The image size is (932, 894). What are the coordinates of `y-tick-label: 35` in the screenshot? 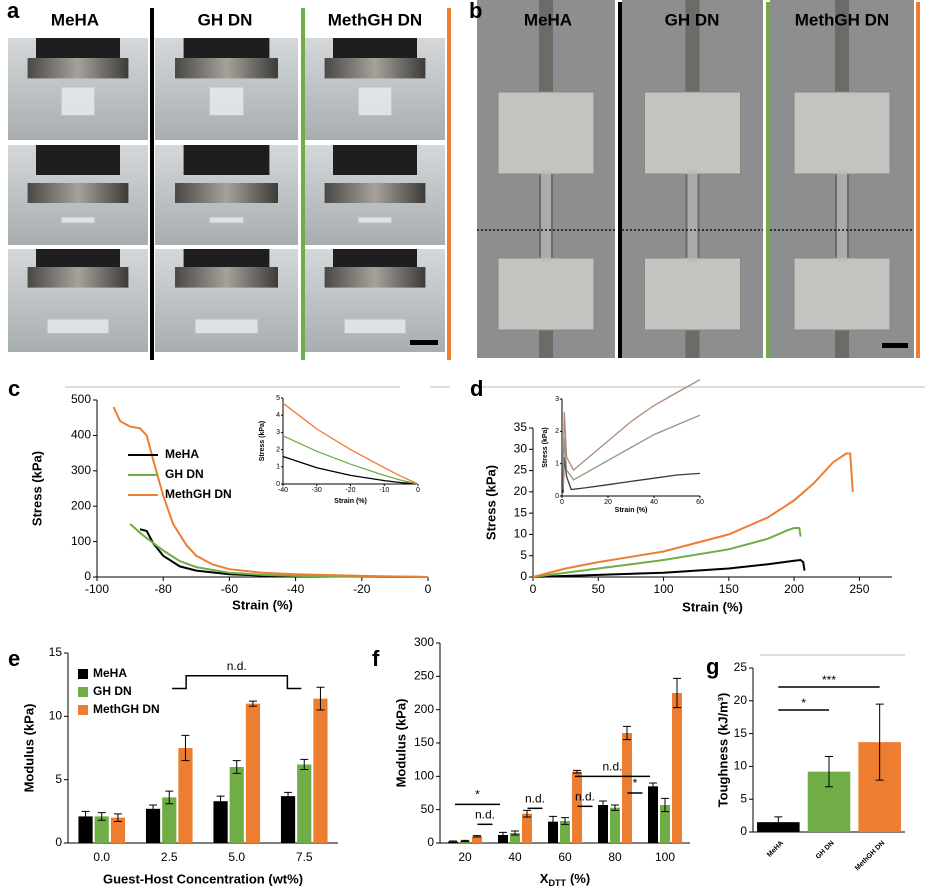 It's located at (521, 427).